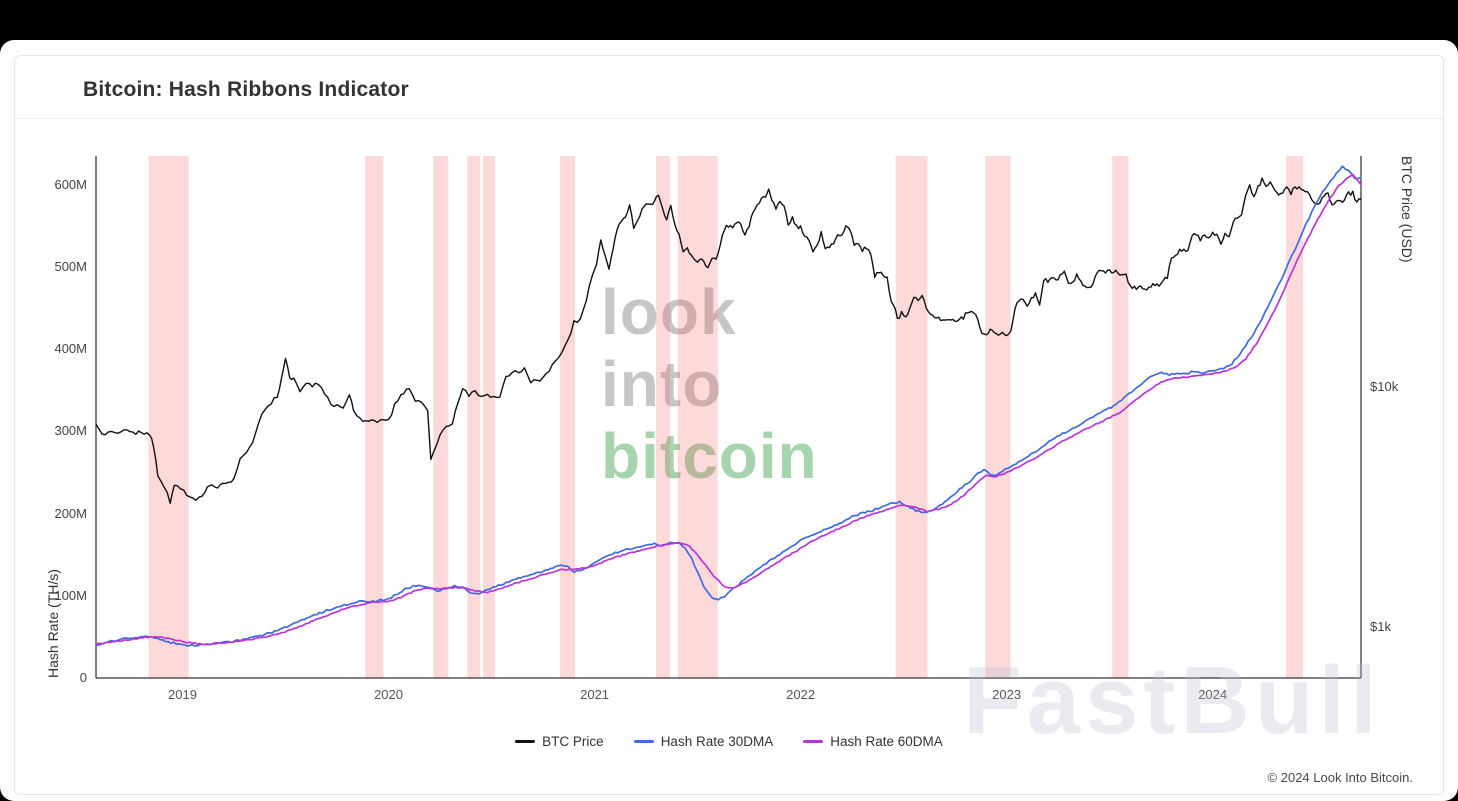 The width and height of the screenshot is (1458, 801). I want to click on legend-item-hash-rate-30dma: Hash Rate 30DMA, so click(703, 741).